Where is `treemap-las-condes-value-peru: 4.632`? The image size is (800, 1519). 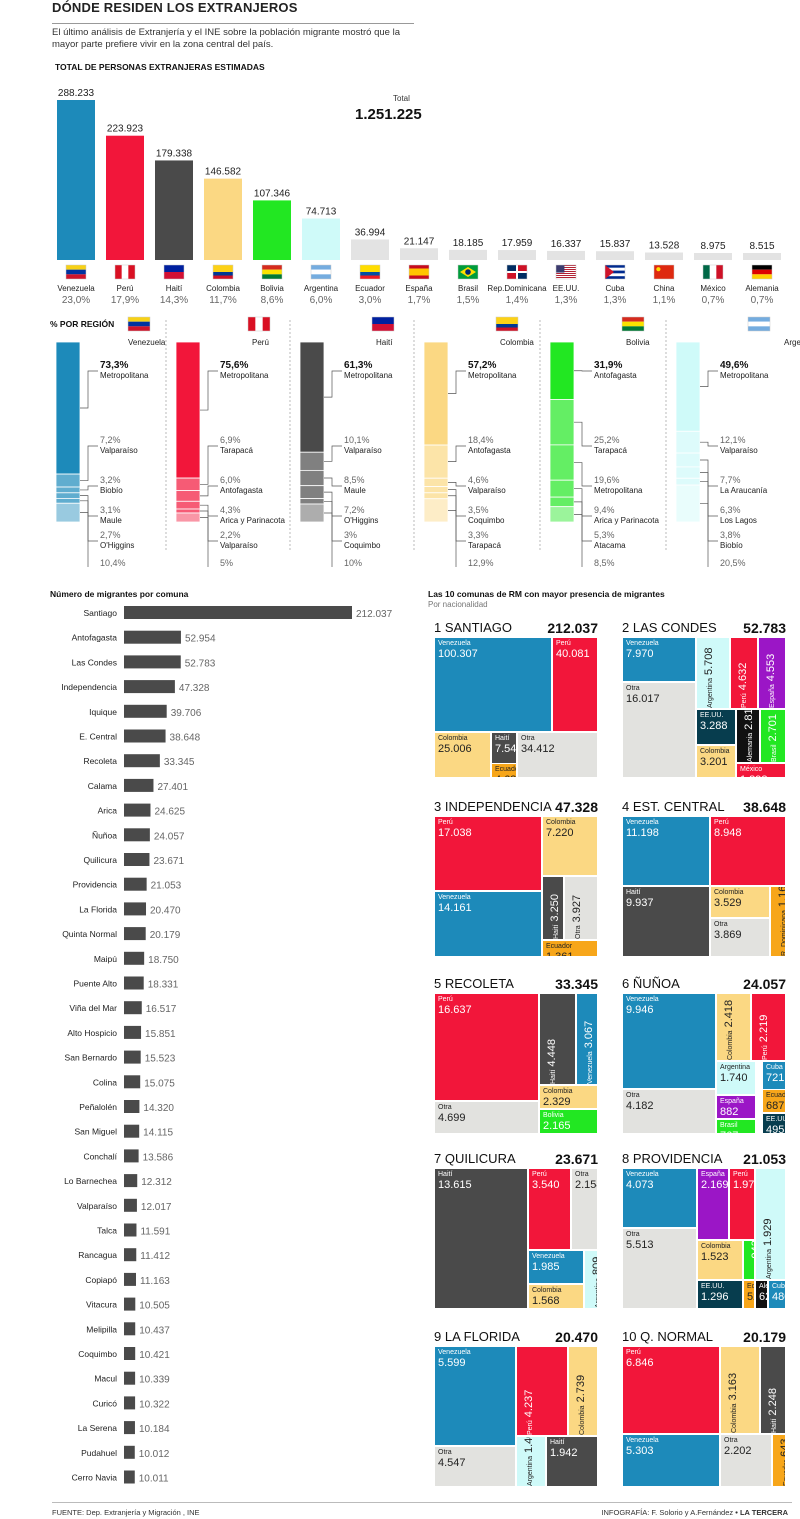
treemap-las-condes-value-peru: 4.632 is located at coordinates (743, 676).